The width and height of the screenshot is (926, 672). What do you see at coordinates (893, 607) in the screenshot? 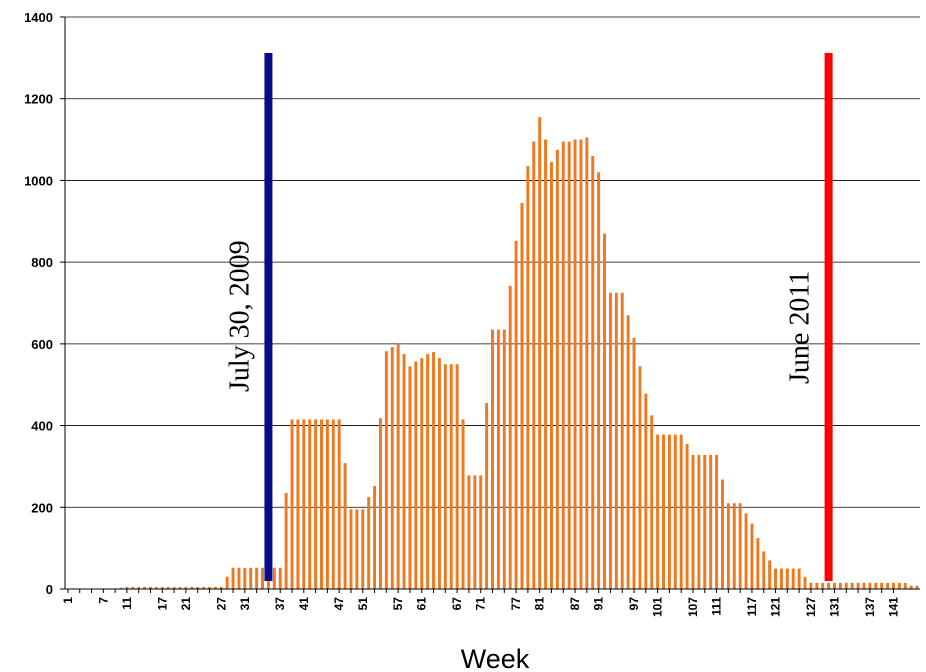
I see `x-tick-label-141: 141` at bounding box center [893, 607].